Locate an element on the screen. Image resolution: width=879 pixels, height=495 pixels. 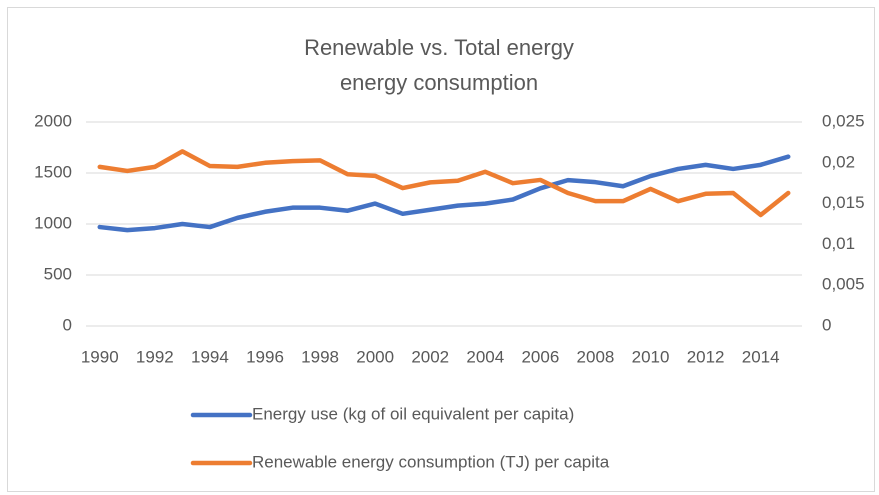
x-tick-label: 2000 is located at coordinates (375, 356).